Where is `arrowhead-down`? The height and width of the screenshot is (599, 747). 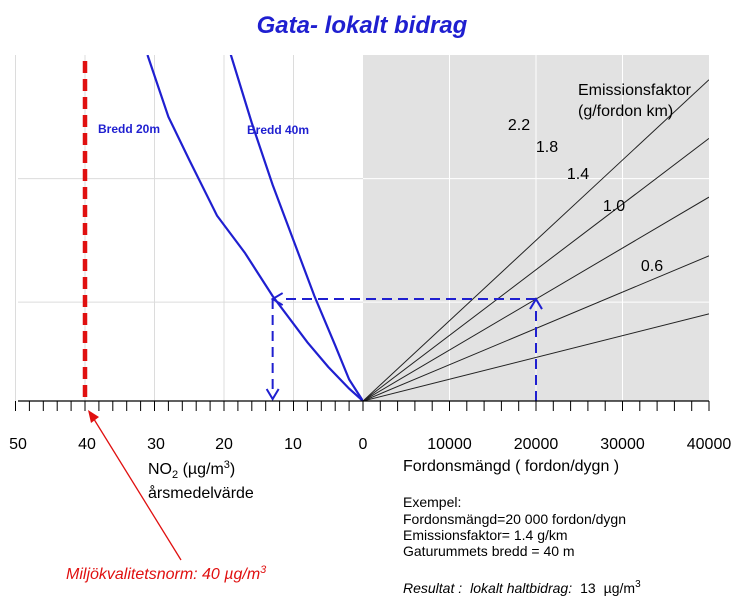
arrowhead-down is located at coordinates (272, 394).